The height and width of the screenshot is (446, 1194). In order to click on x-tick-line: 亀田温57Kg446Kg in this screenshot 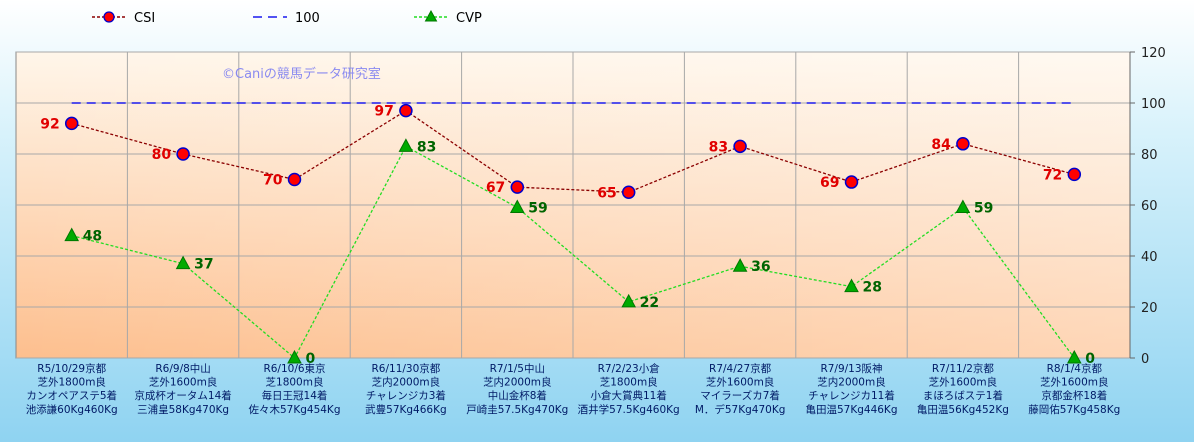, I will do `click(851, 409)`.